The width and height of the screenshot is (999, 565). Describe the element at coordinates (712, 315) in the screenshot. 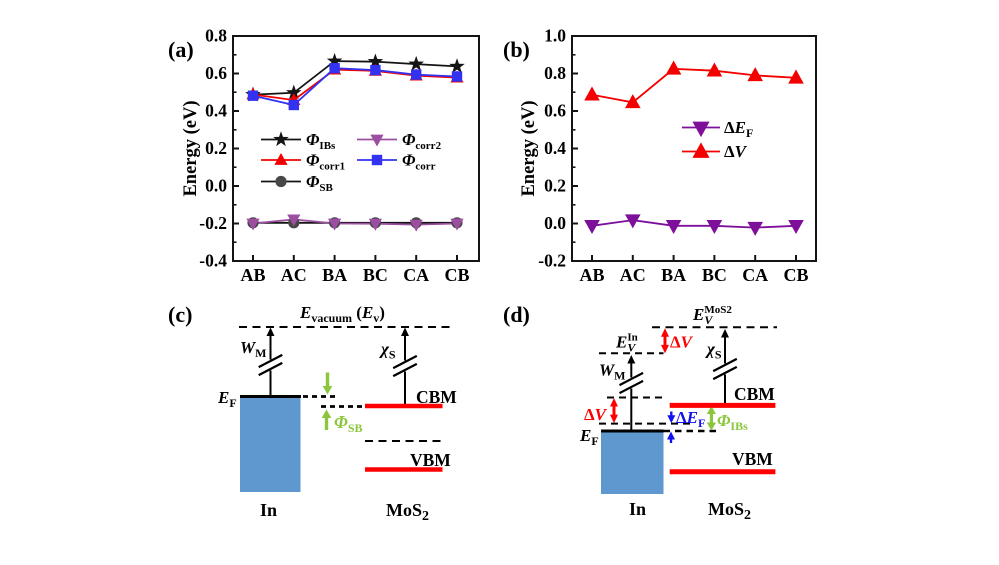

I see `svg-text: EVMoS2` at that location.